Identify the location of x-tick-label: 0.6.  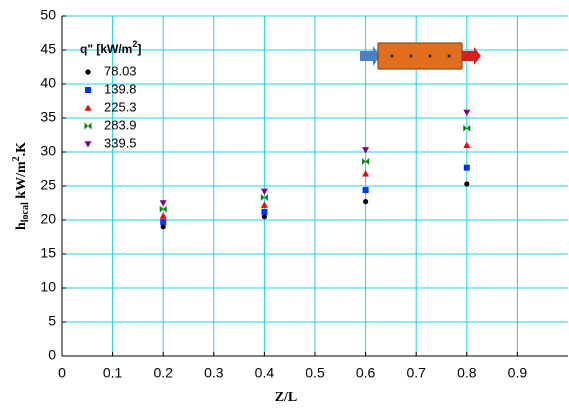
(366, 373).